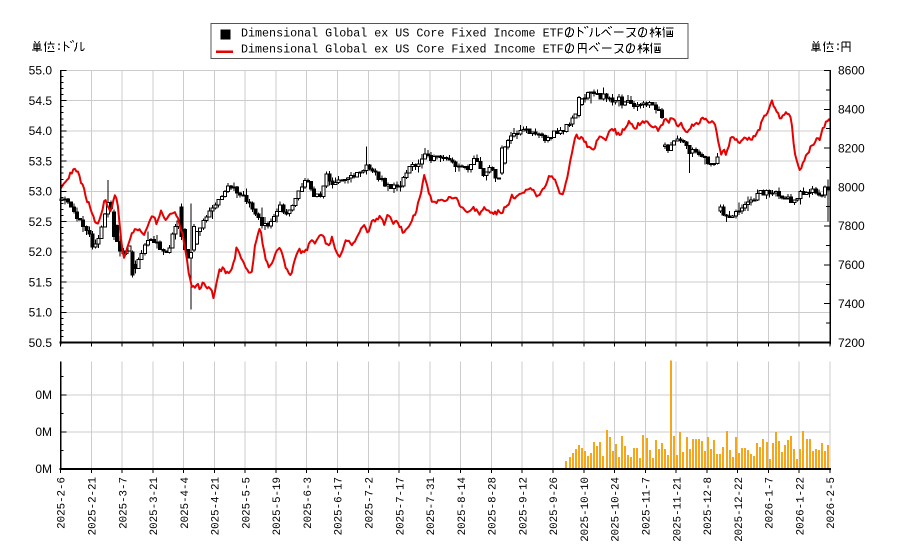 The height and width of the screenshot is (550, 900). What do you see at coordinates (41, 71) in the screenshot?
I see `svg-text: 55.0` at bounding box center [41, 71].